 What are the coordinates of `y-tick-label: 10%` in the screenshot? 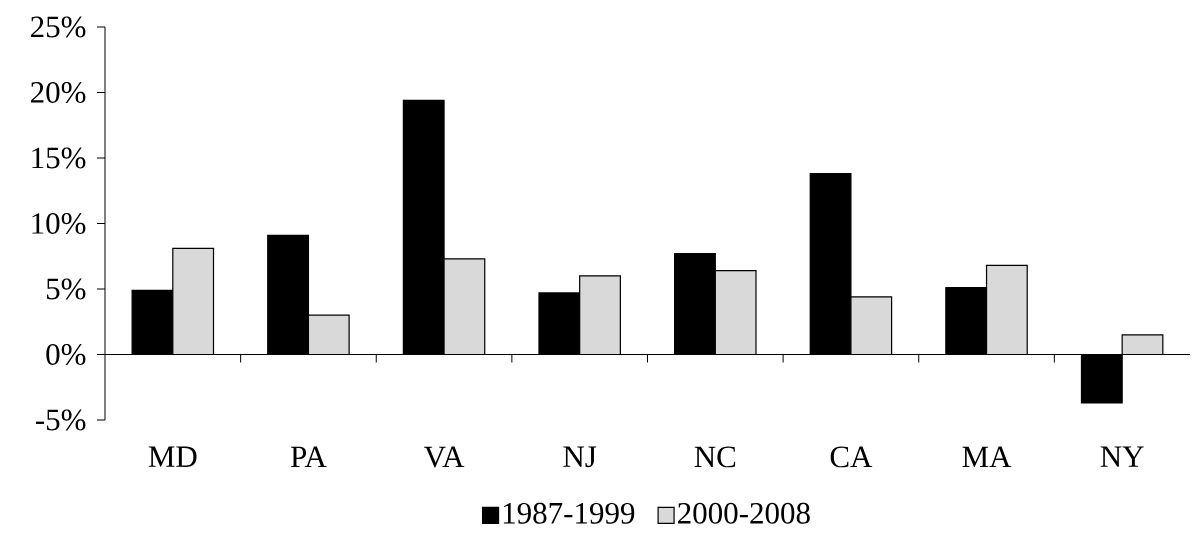 It's located at (59, 223).